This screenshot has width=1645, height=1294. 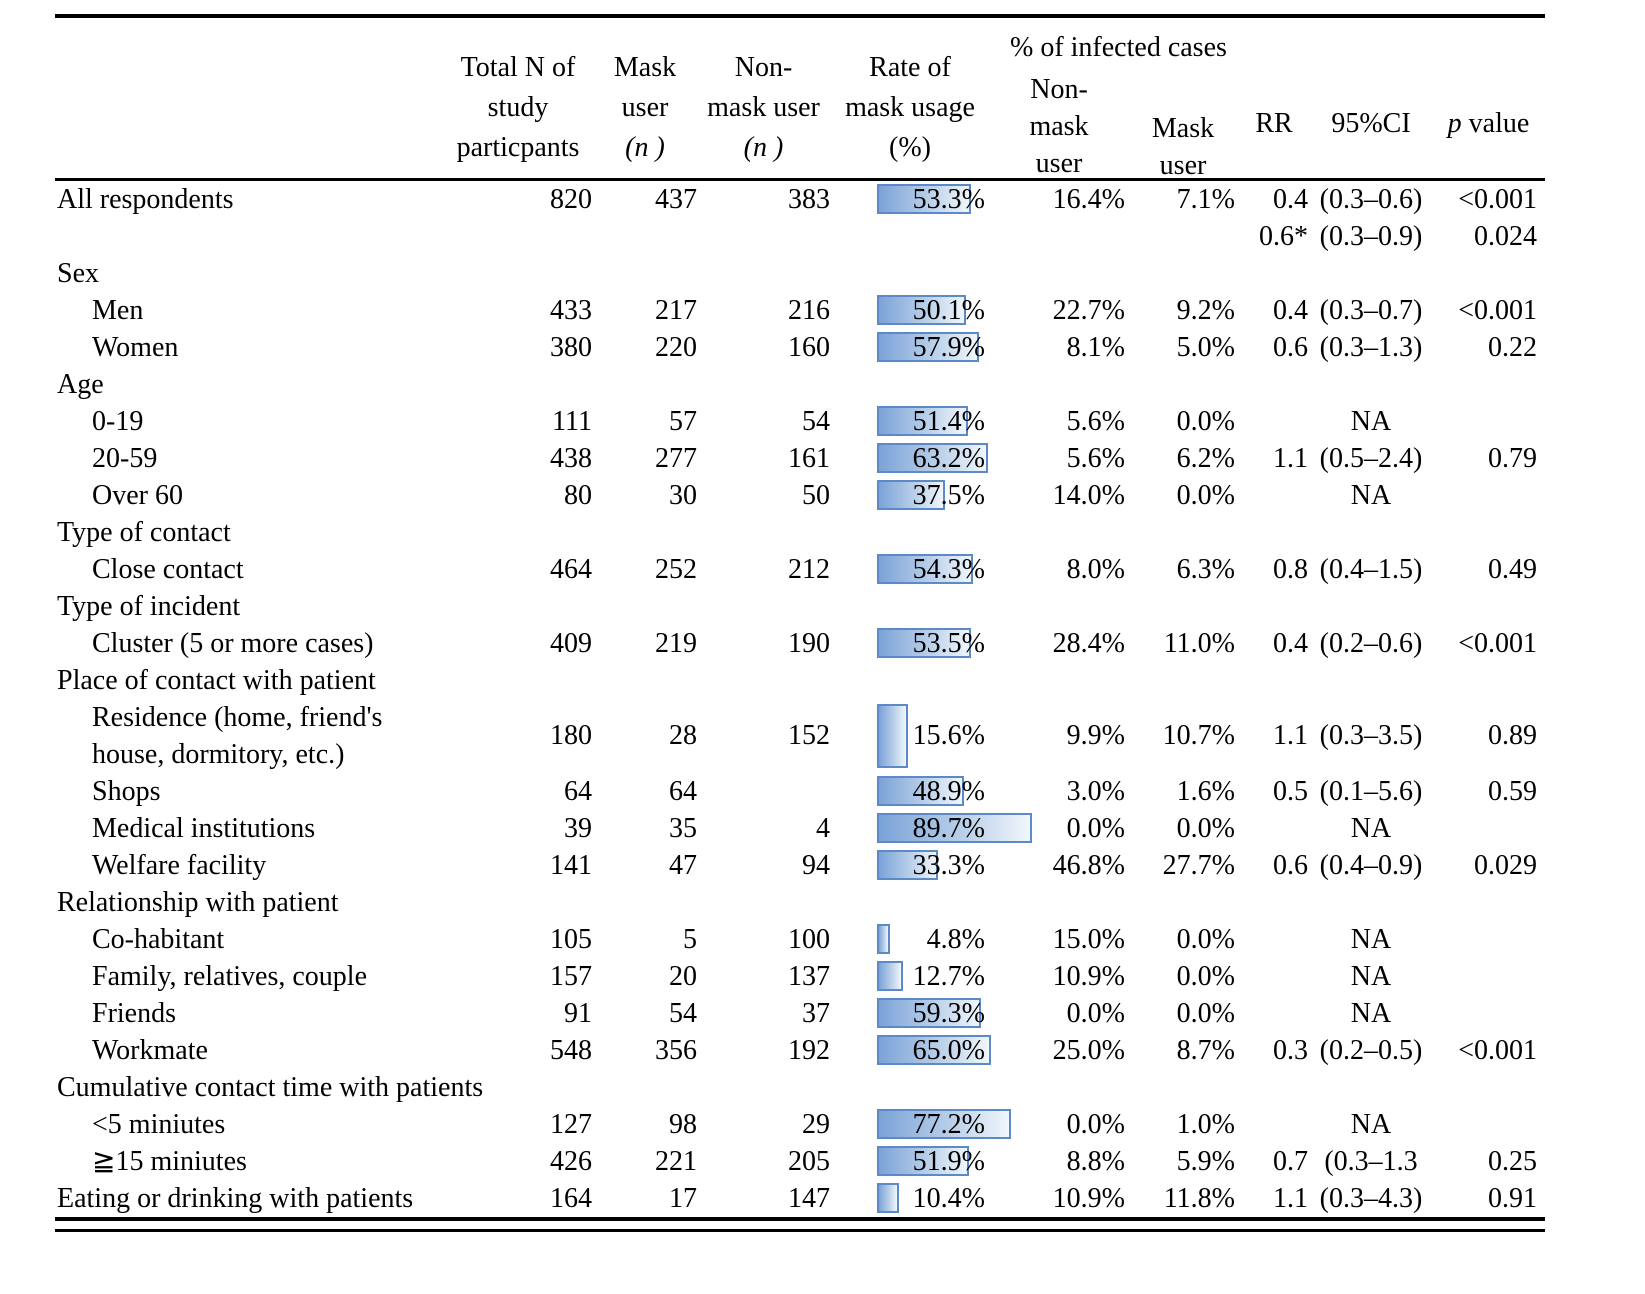 What do you see at coordinates (270, 1087) in the screenshot?
I see `row-label: Cumulative contact time with patients` at bounding box center [270, 1087].